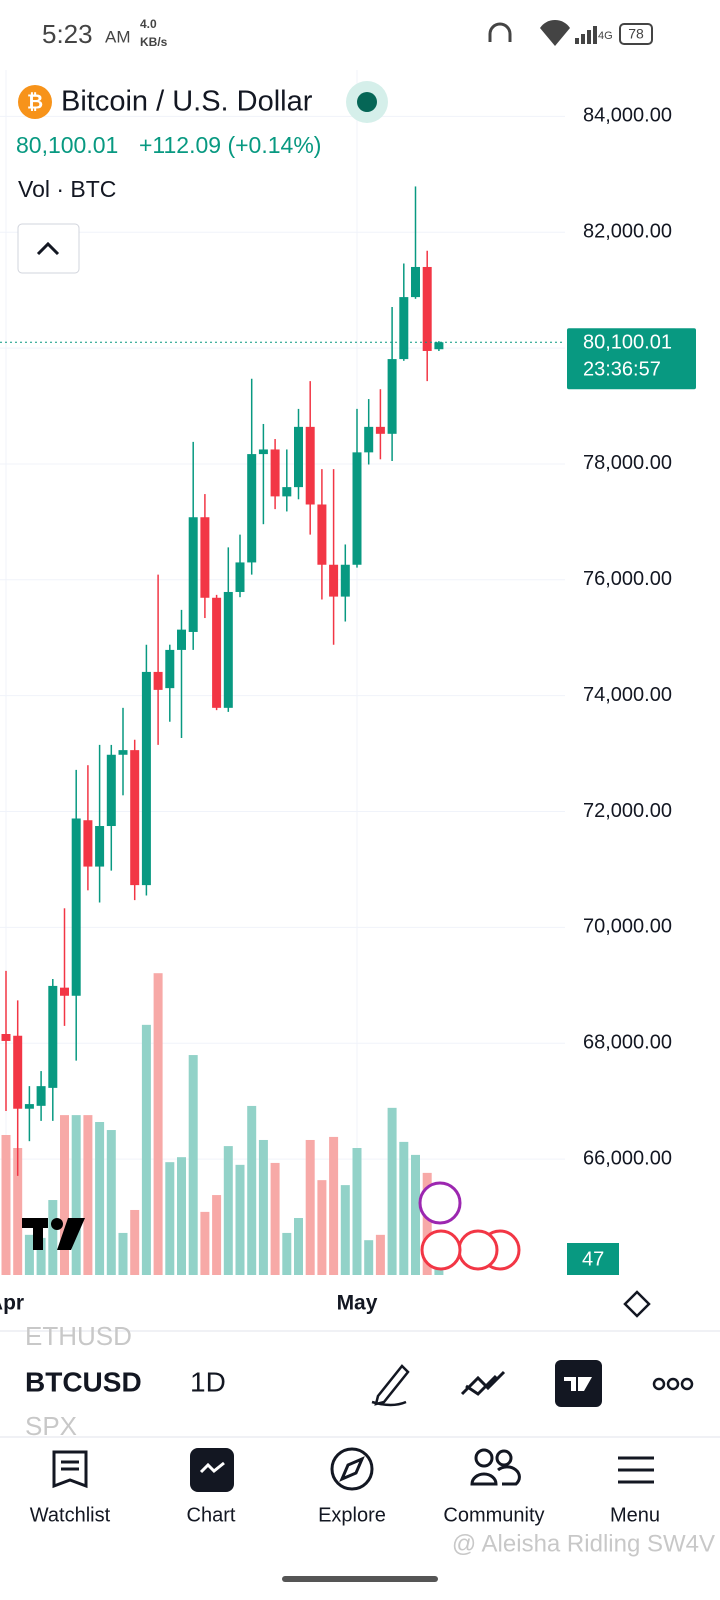  What do you see at coordinates (627, 695) in the screenshot?
I see `y-tick-label: 74,000.00` at bounding box center [627, 695].